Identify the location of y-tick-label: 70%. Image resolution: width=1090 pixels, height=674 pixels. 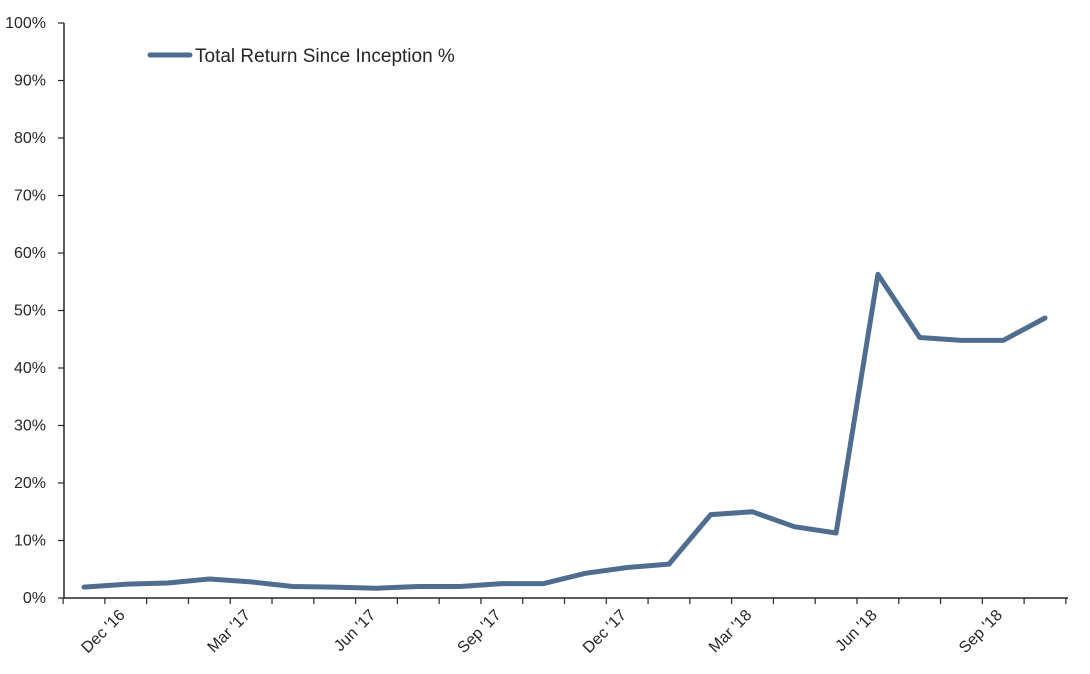
(30, 196).